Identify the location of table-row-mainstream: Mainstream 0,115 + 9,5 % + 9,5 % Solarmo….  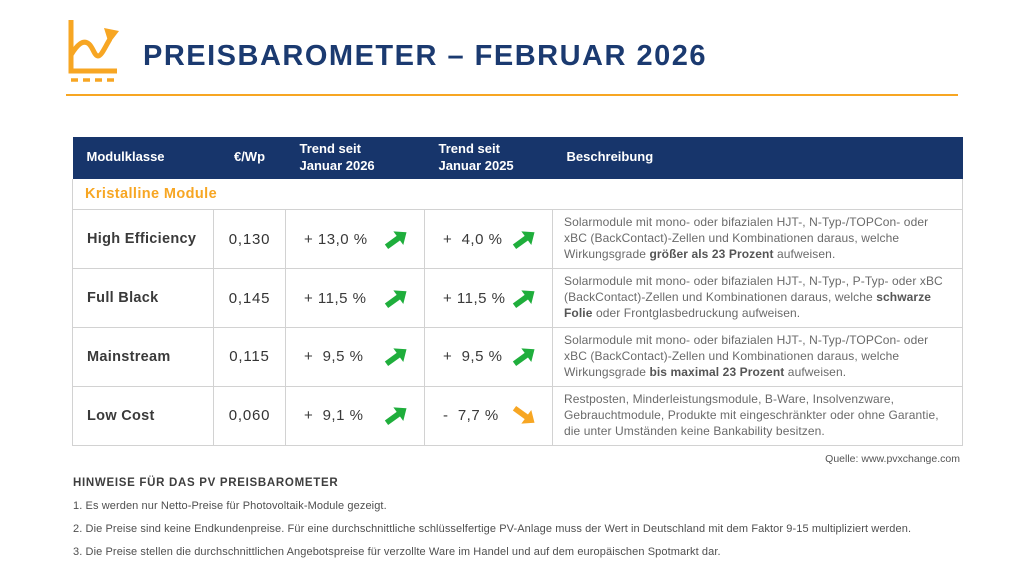
(517, 357).